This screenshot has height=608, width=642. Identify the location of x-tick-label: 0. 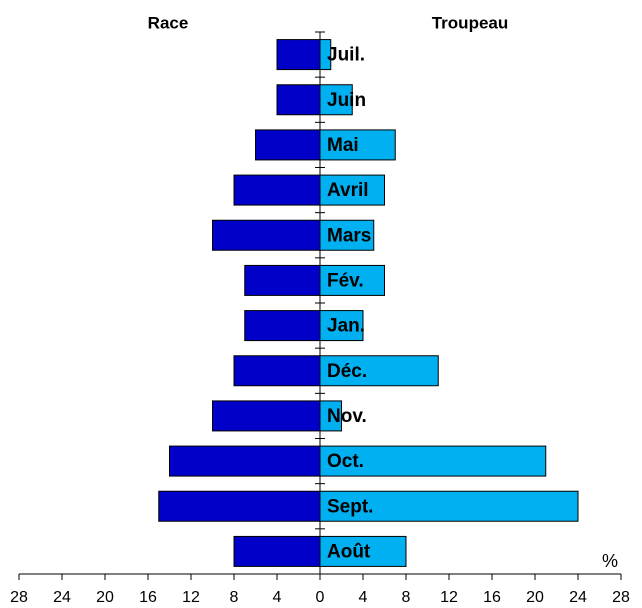
(320, 597).